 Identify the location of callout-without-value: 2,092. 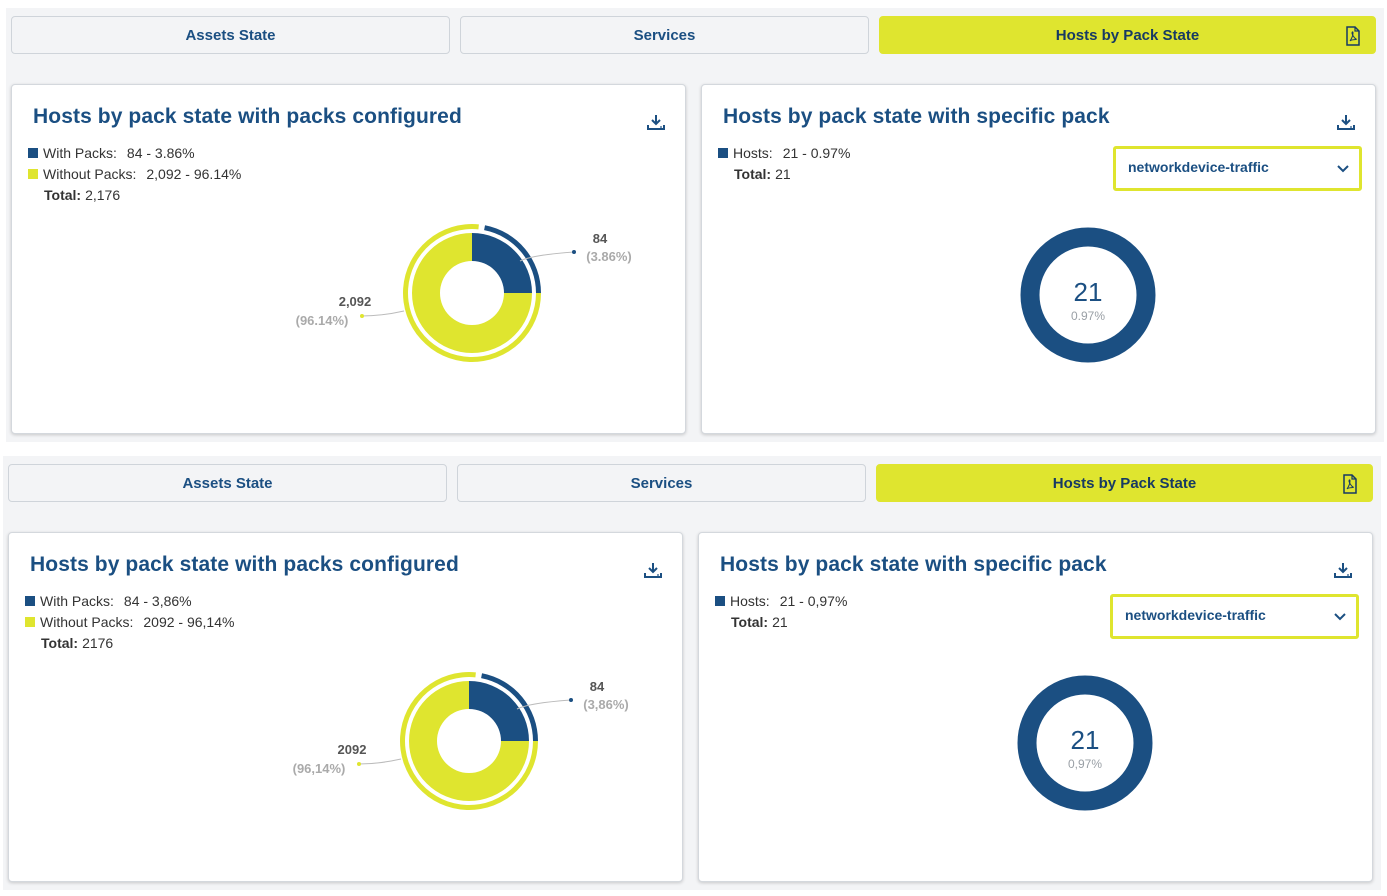
(355, 301).